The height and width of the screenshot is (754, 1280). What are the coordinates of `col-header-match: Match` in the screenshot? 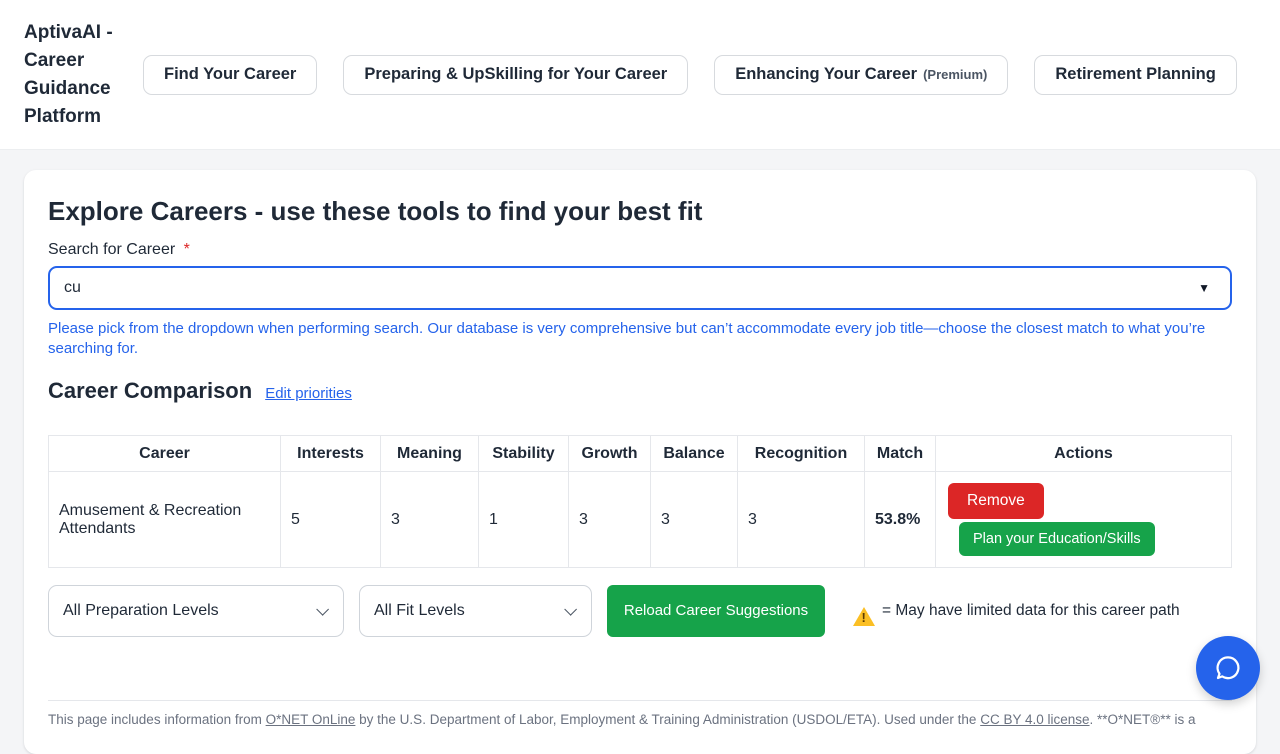 It's located at (900, 453).